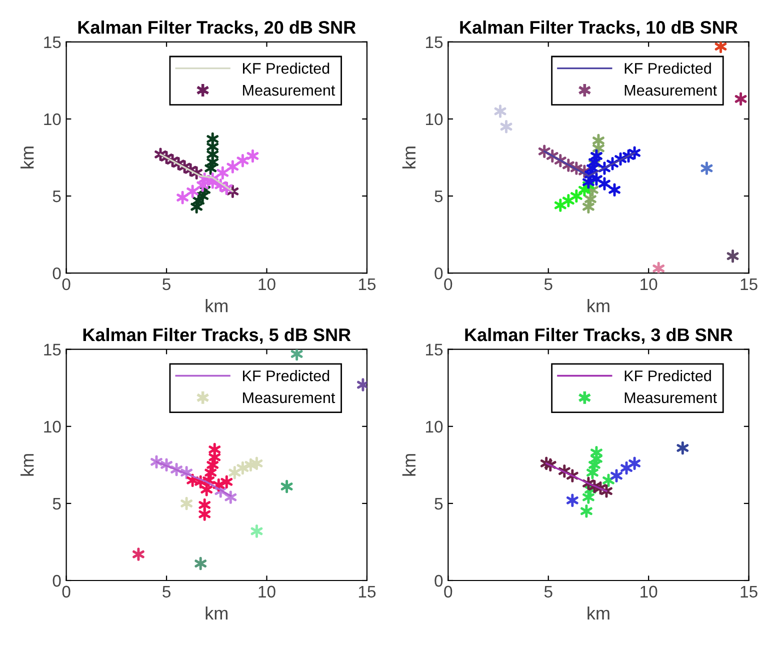 The image size is (780, 645). Describe the element at coordinates (599, 336) in the screenshot. I see `chart-title: Kalman Filter Tracks, 3 dB SNR` at that location.